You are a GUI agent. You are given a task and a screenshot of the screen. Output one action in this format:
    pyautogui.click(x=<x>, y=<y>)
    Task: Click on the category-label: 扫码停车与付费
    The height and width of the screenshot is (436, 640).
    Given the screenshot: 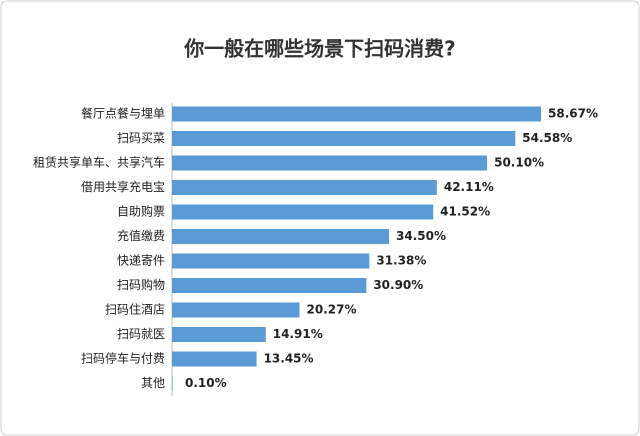 What is the action you would take?
    pyautogui.click(x=123, y=358)
    